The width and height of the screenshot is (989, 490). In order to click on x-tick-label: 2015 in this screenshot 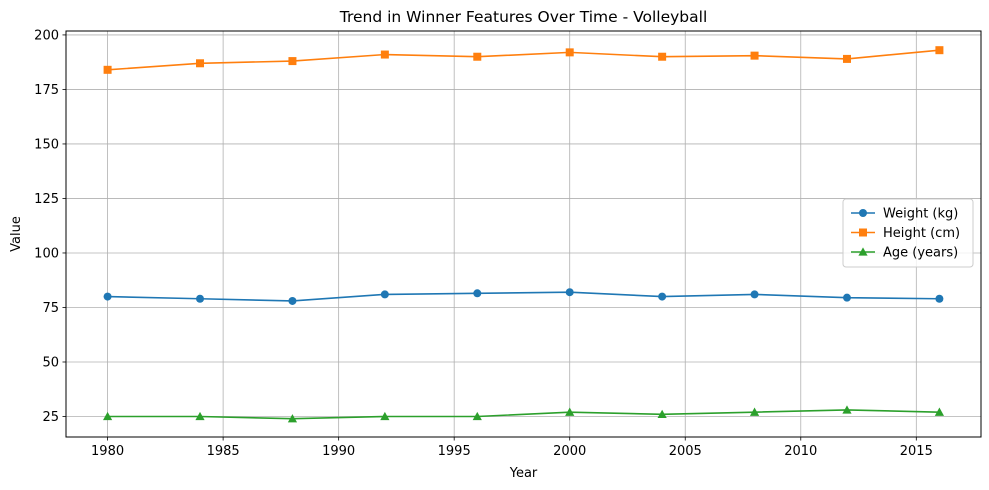, I will do `click(916, 451)`.